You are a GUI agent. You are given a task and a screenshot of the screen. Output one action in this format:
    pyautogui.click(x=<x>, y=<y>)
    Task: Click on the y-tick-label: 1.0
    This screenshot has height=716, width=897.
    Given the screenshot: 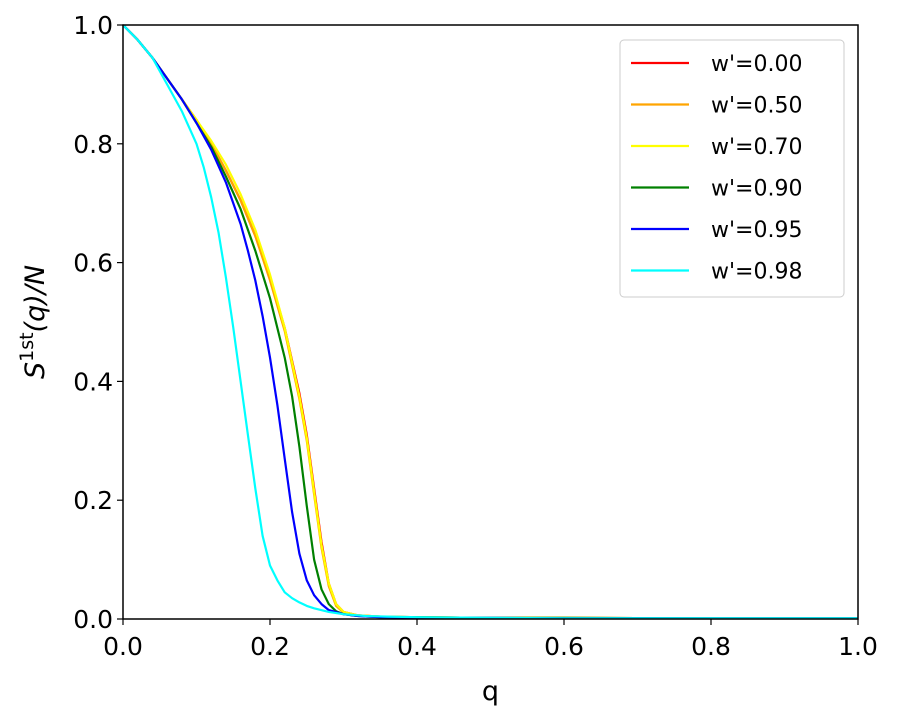 What is the action you would take?
    pyautogui.click(x=93, y=25)
    